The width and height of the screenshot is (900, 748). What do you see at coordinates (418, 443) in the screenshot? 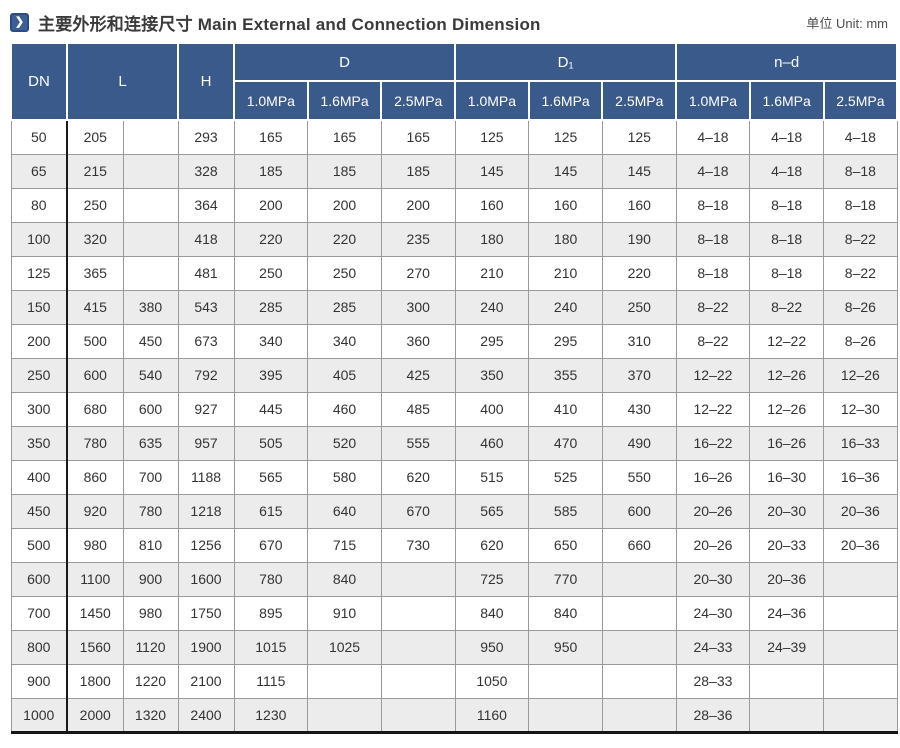
I see `value-cell: 555` at bounding box center [418, 443].